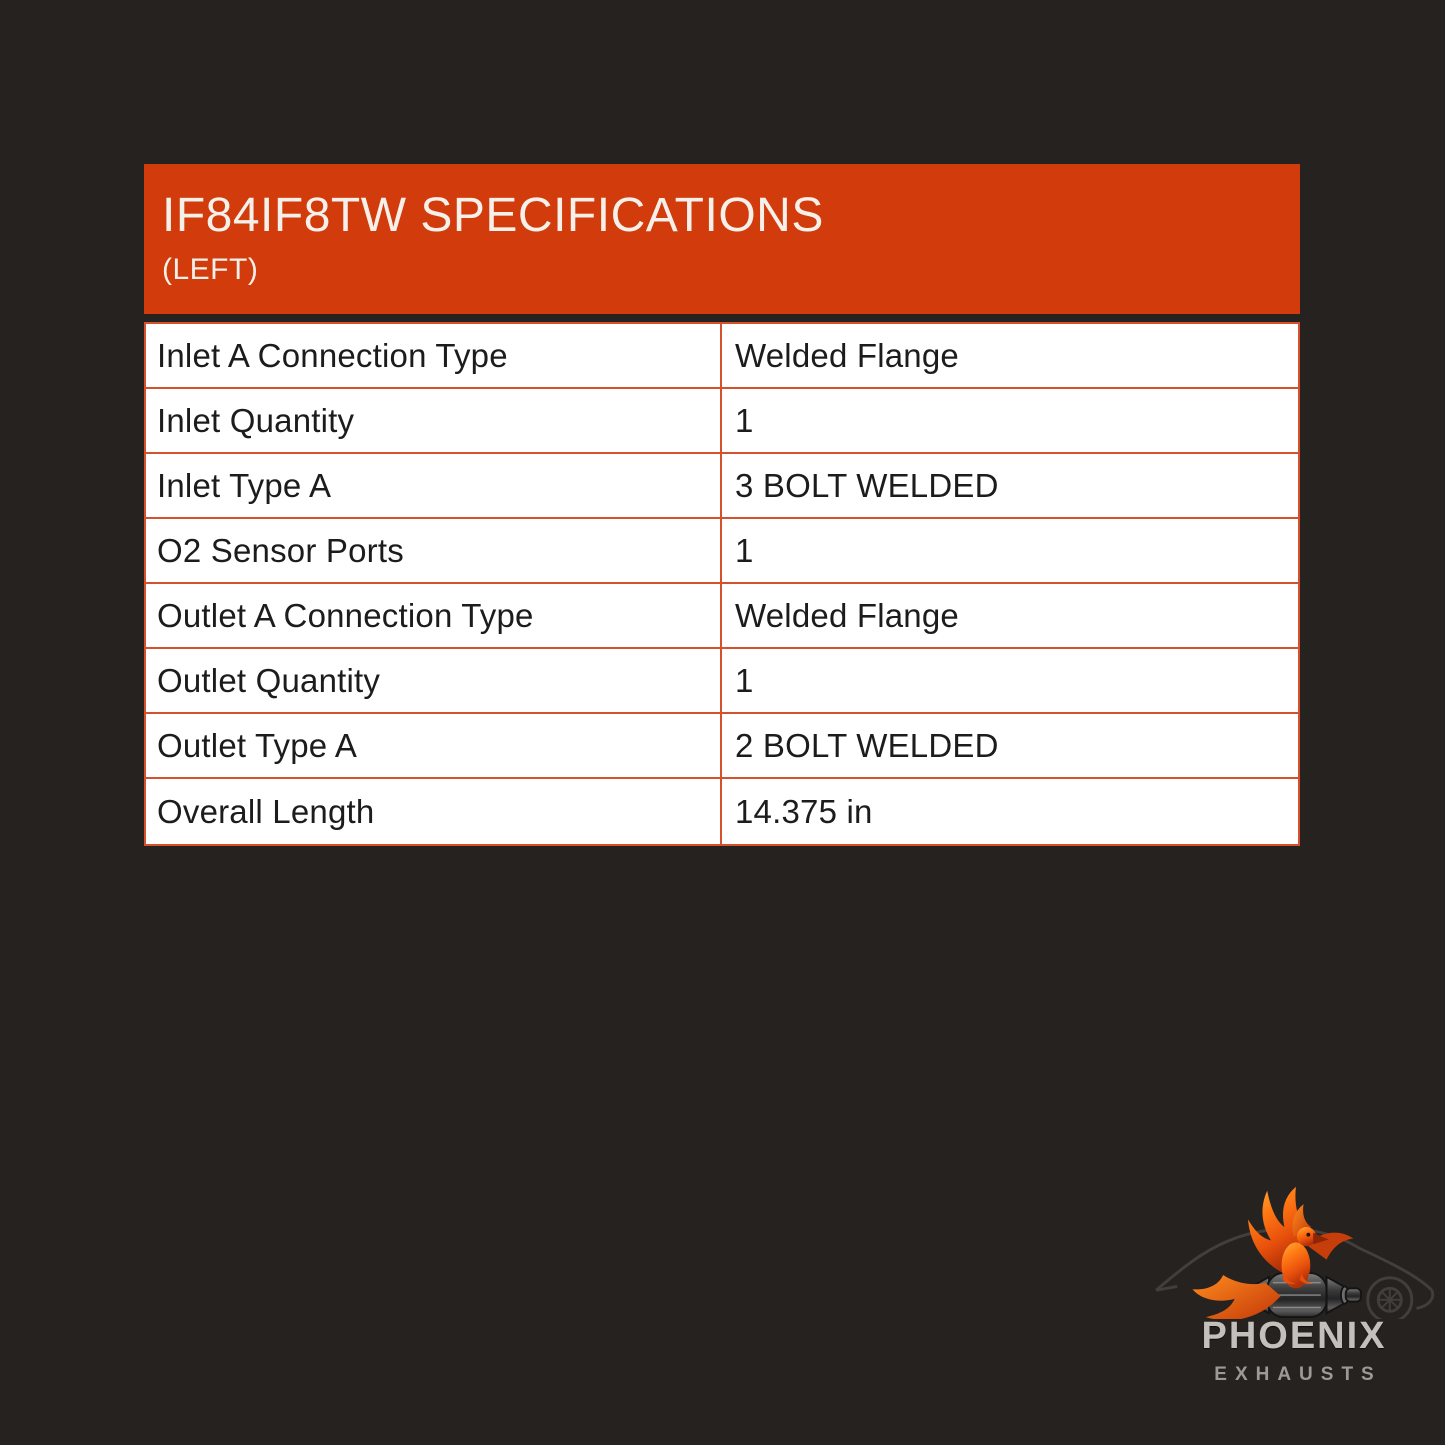 This screenshot has width=1445, height=1445. I want to click on phoenix-icon, so click(1273, 1252).